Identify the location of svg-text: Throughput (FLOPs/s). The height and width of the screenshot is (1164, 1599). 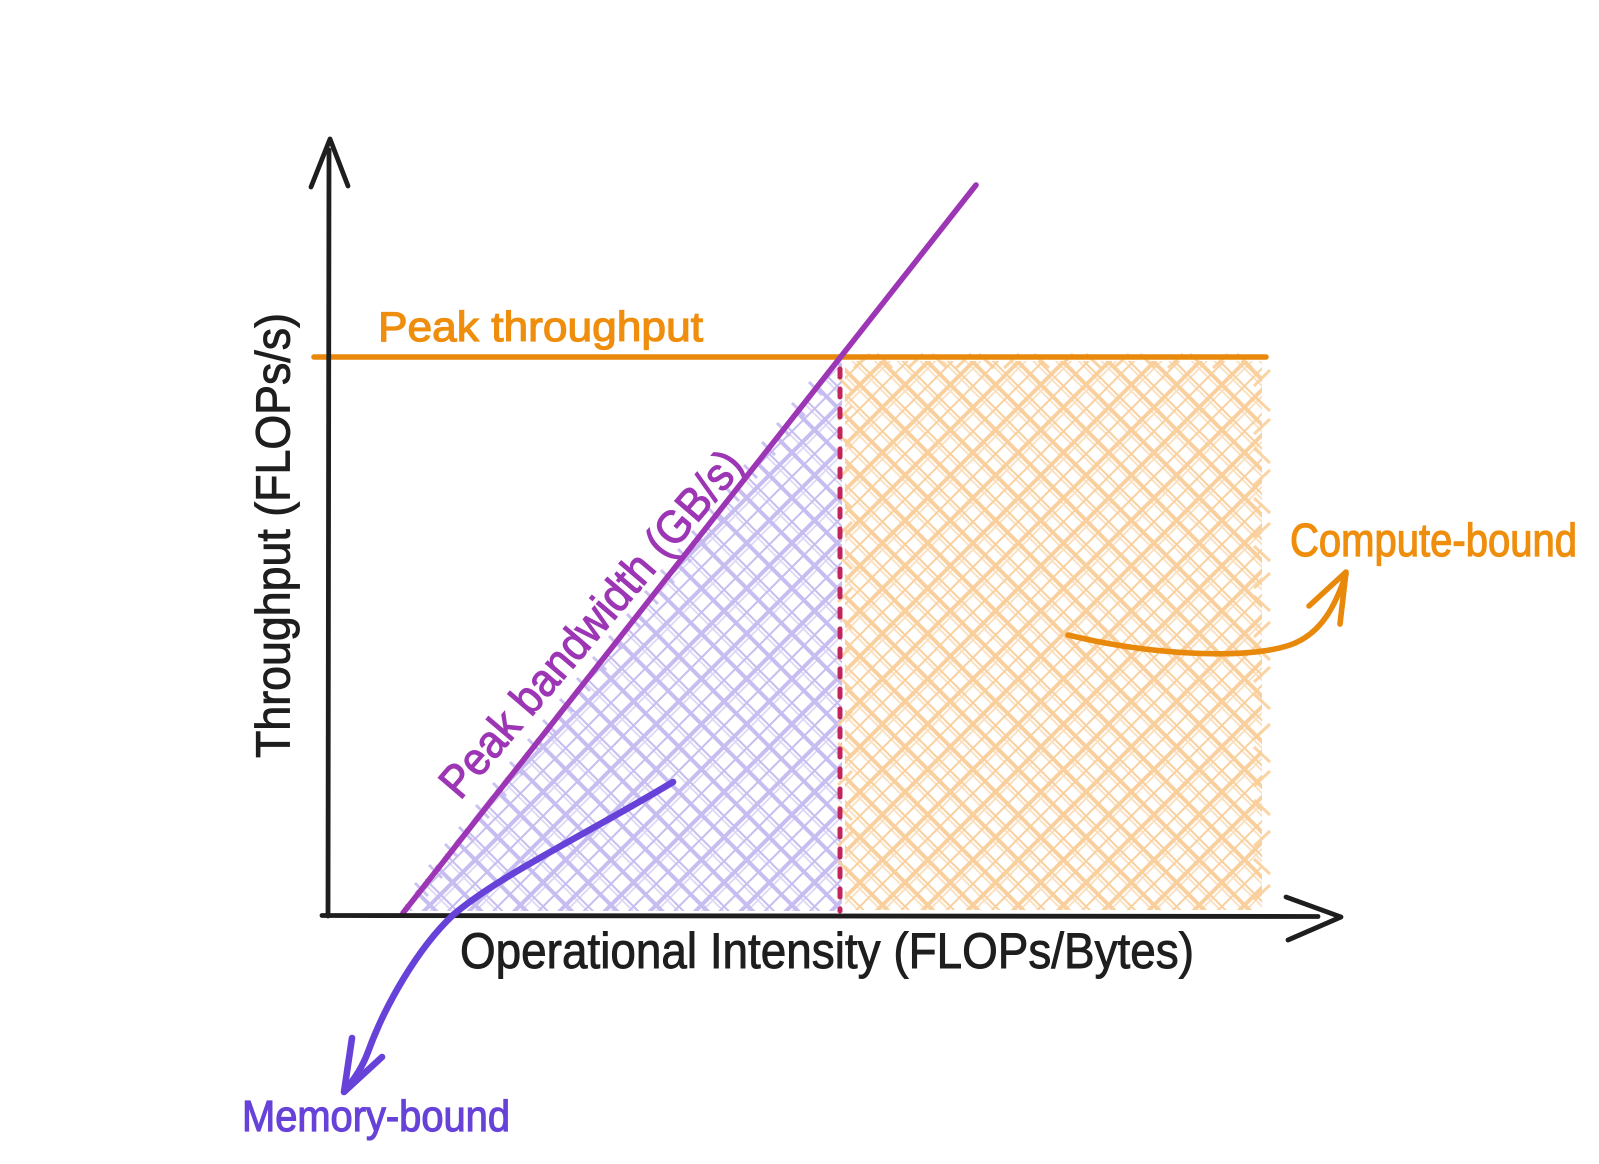
(274, 535).